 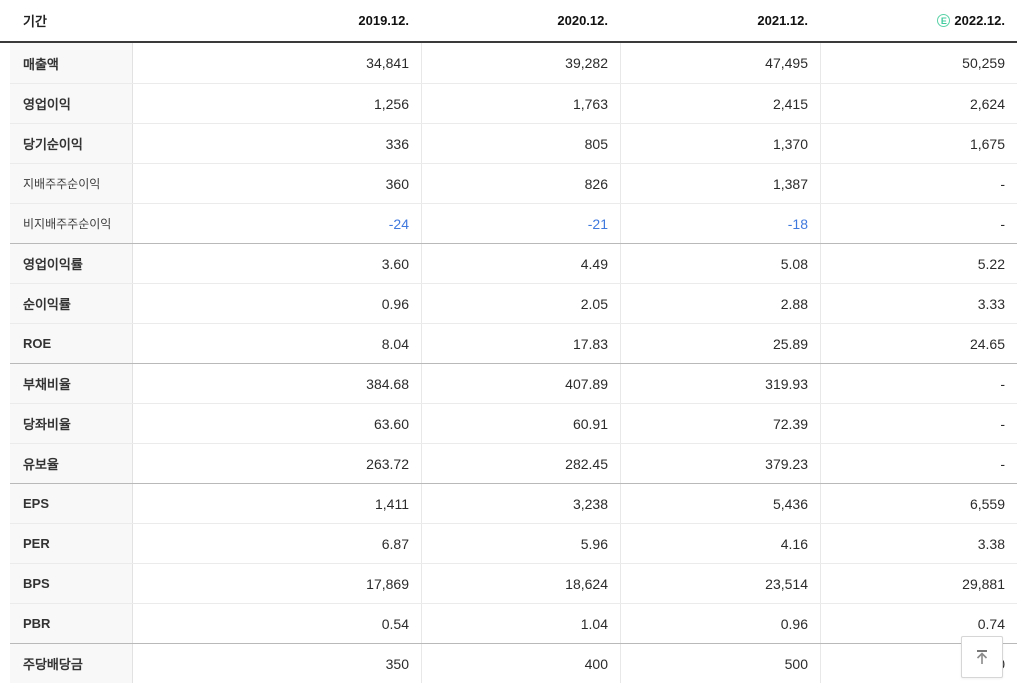 I want to click on table-row: 주당배당금3504005000, so click(x=513, y=663).